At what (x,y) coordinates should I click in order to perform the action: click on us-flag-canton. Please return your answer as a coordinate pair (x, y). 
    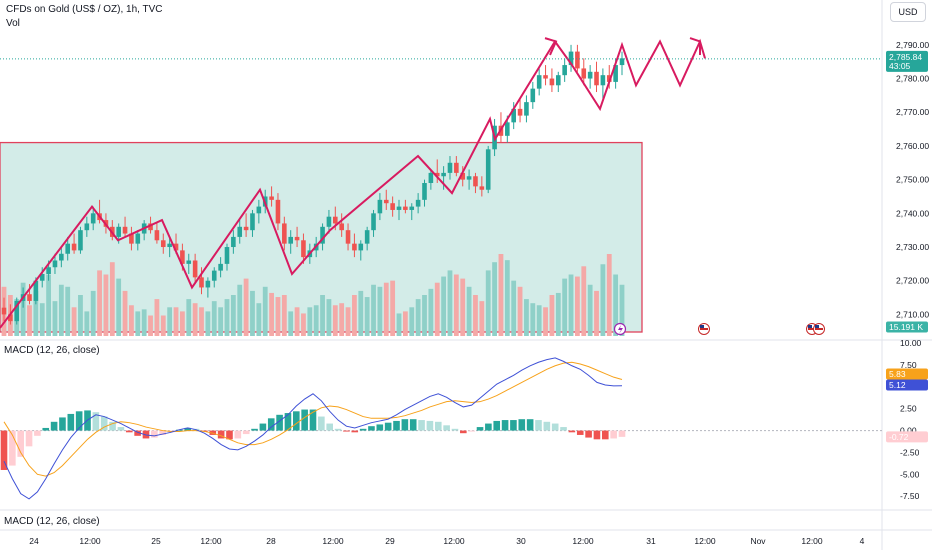
    Looking at the image, I should click on (810, 326).